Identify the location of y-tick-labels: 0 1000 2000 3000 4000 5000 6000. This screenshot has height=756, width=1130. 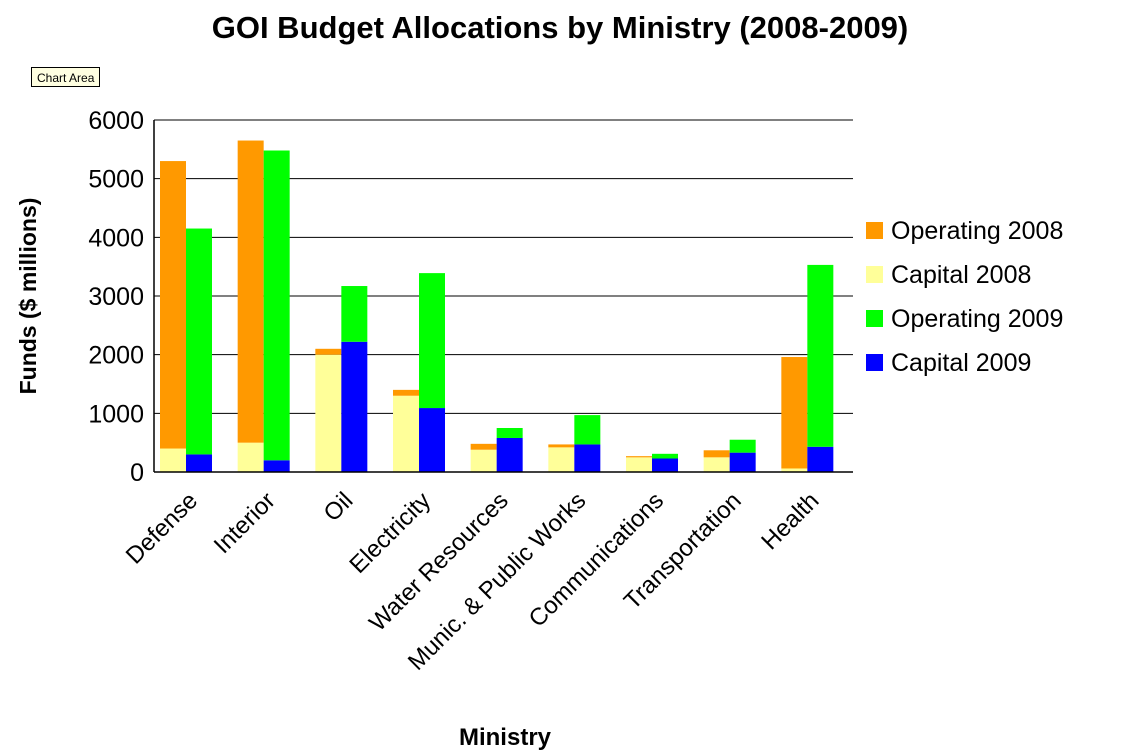
(116, 297).